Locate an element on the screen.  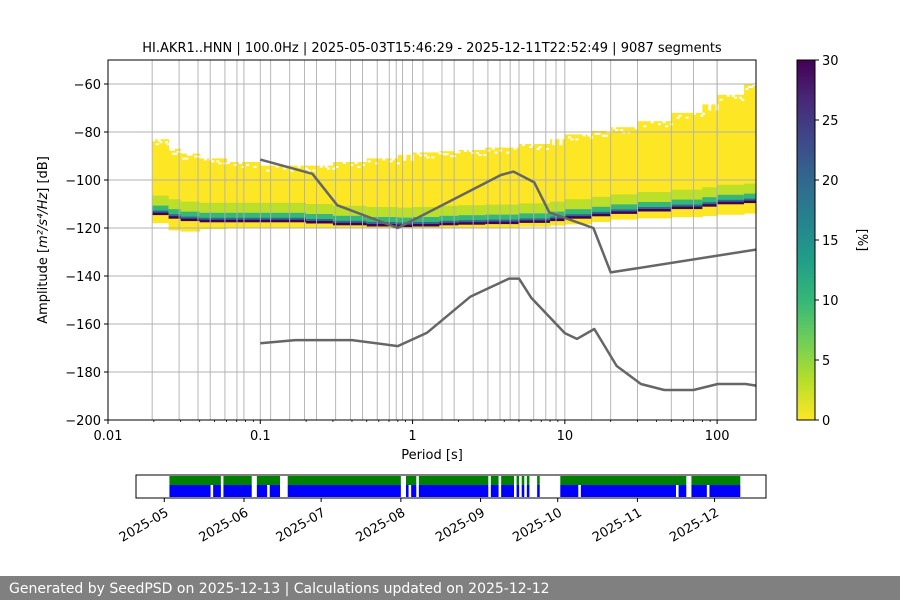
timeline-date-label: 2025-07 is located at coordinates (301, 525).